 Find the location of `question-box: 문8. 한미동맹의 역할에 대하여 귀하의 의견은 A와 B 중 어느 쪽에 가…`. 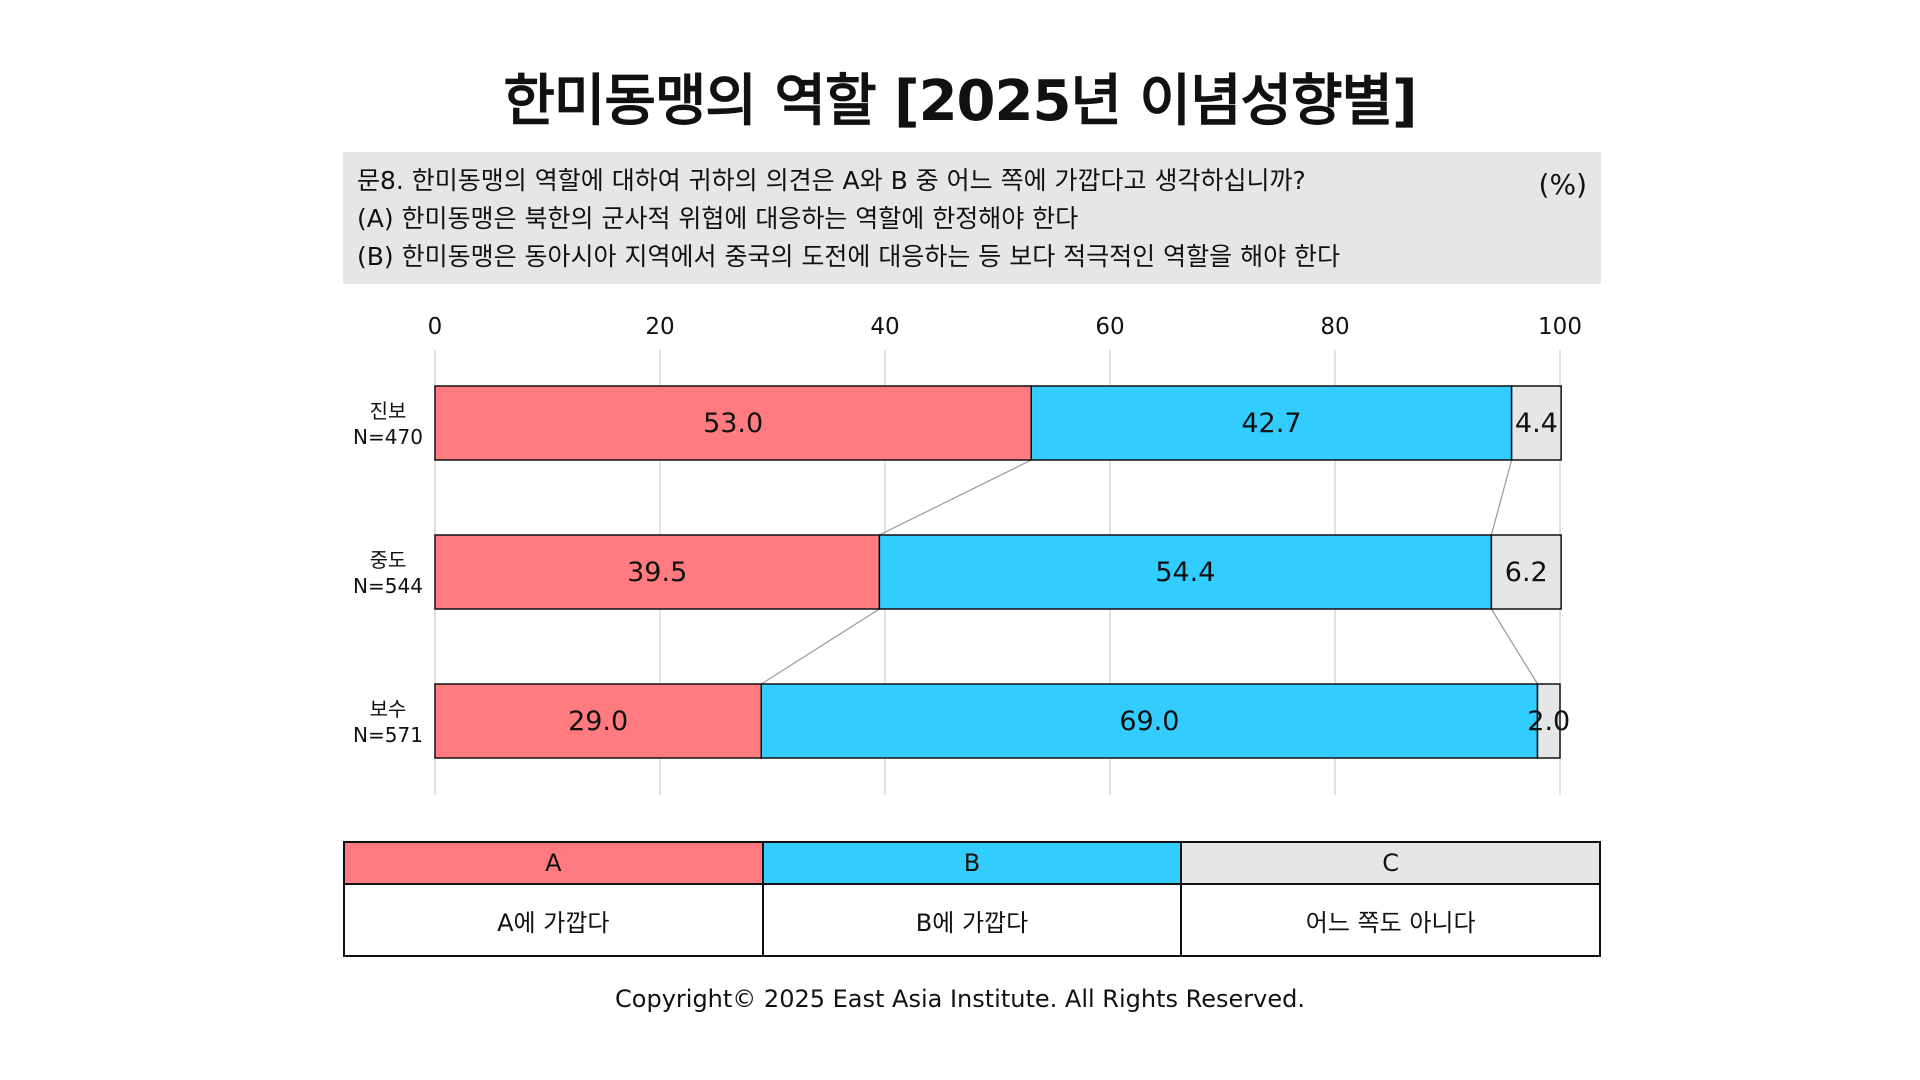

question-box: 문8. 한미동맹의 역할에 대하여 귀하의 의견은 A와 B 중 어느 쪽에 가… is located at coordinates (972, 218).